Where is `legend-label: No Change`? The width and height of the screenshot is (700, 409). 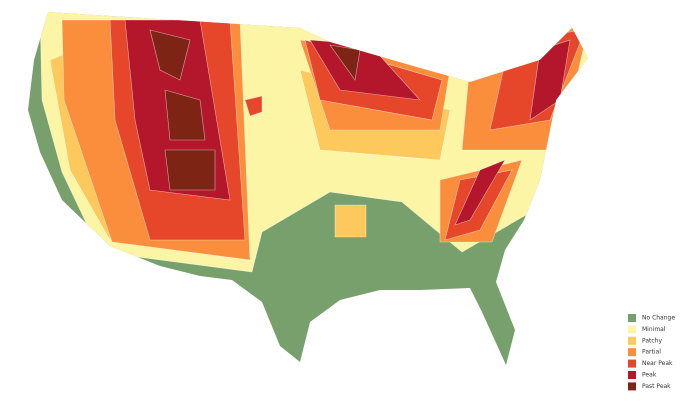
legend-label: No Change is located at coordinates (658, 318).